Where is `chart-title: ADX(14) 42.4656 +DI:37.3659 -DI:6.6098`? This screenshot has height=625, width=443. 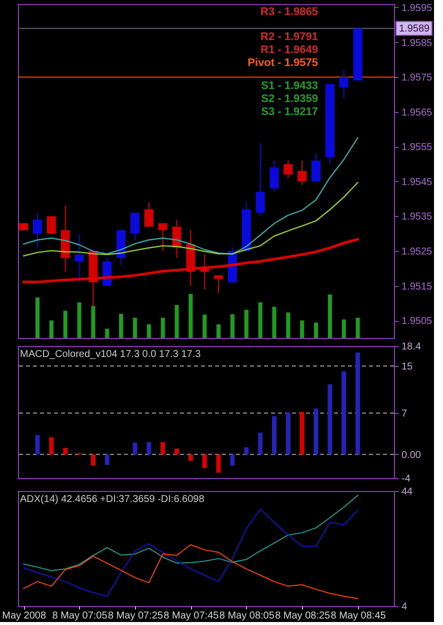
chart-title: ADX(14) 42.4656 +DI:37.3659 -DI:6.6098 is located at coordinates (112, 499).